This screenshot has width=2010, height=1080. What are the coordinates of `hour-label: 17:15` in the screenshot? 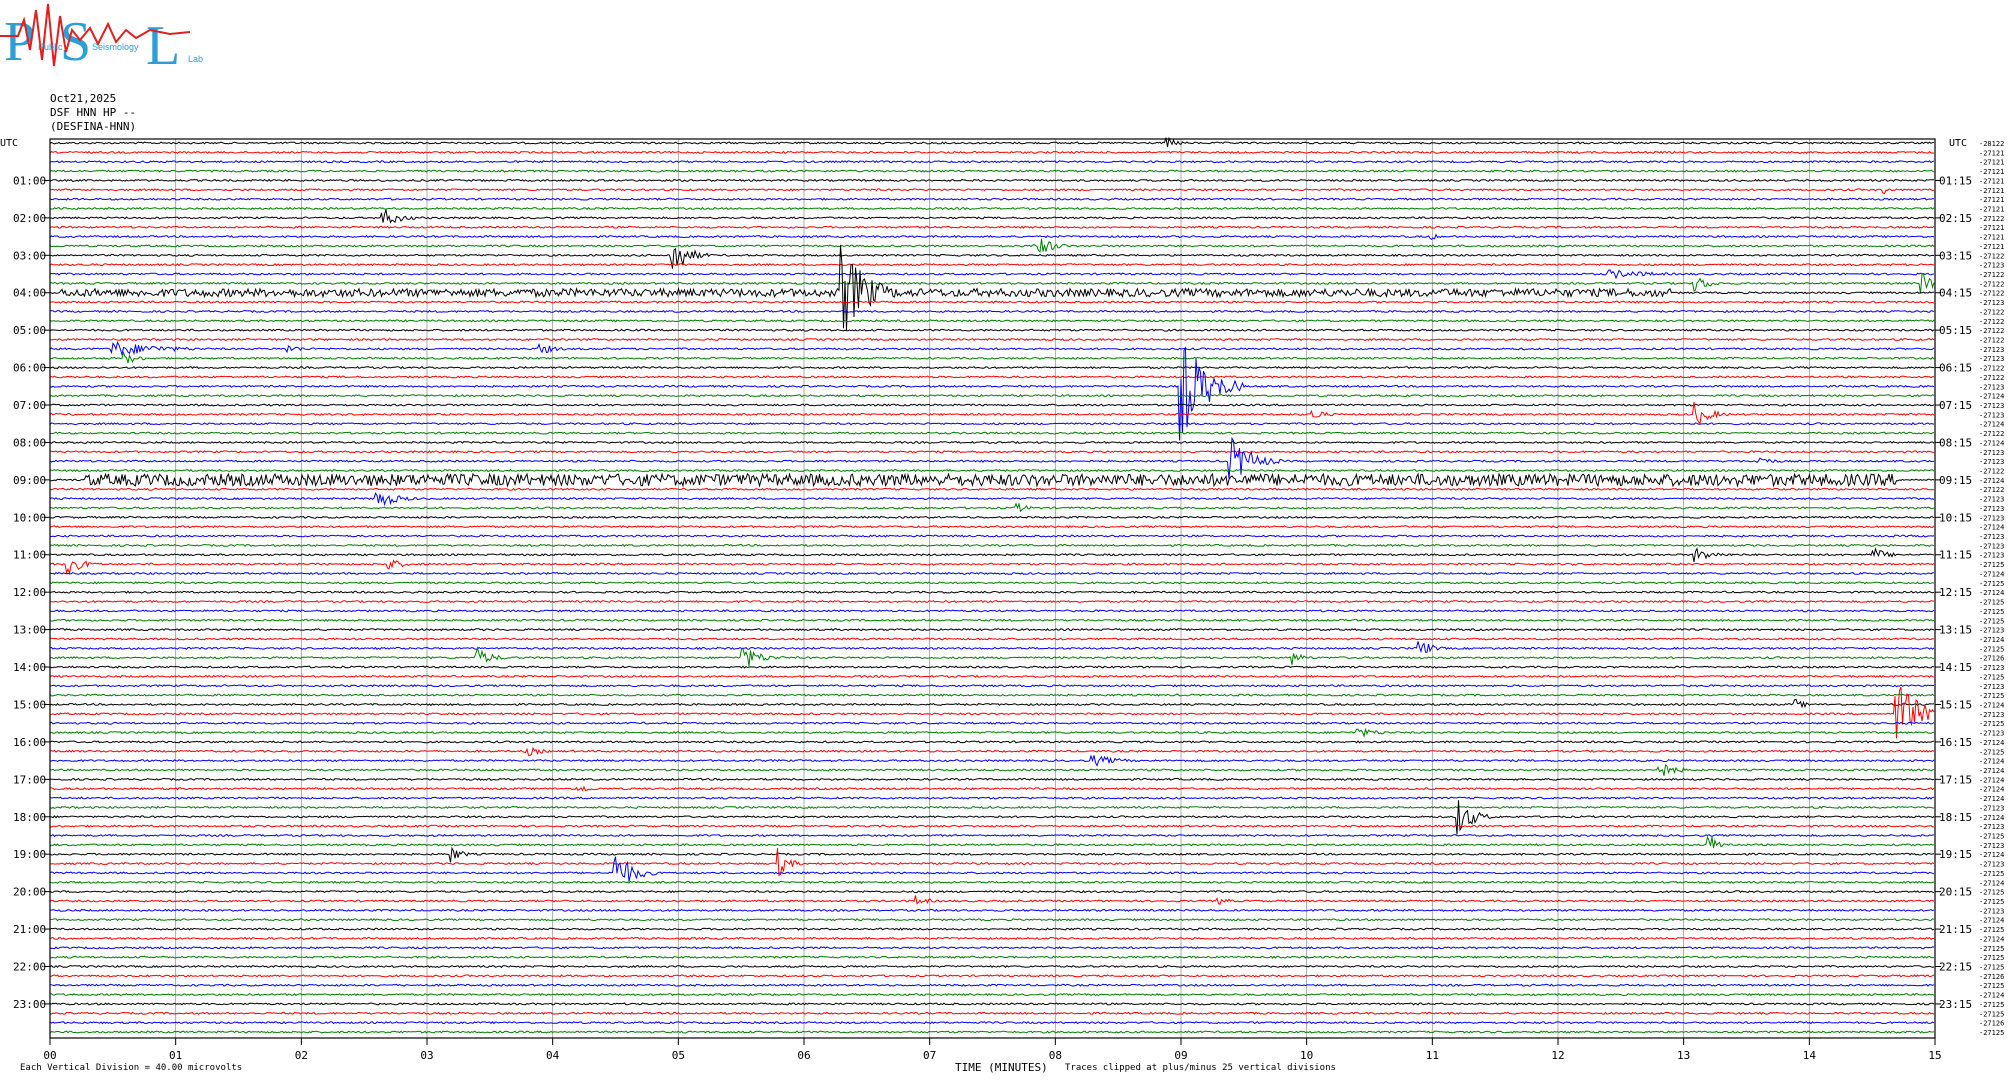 It's located at (1955, 779).